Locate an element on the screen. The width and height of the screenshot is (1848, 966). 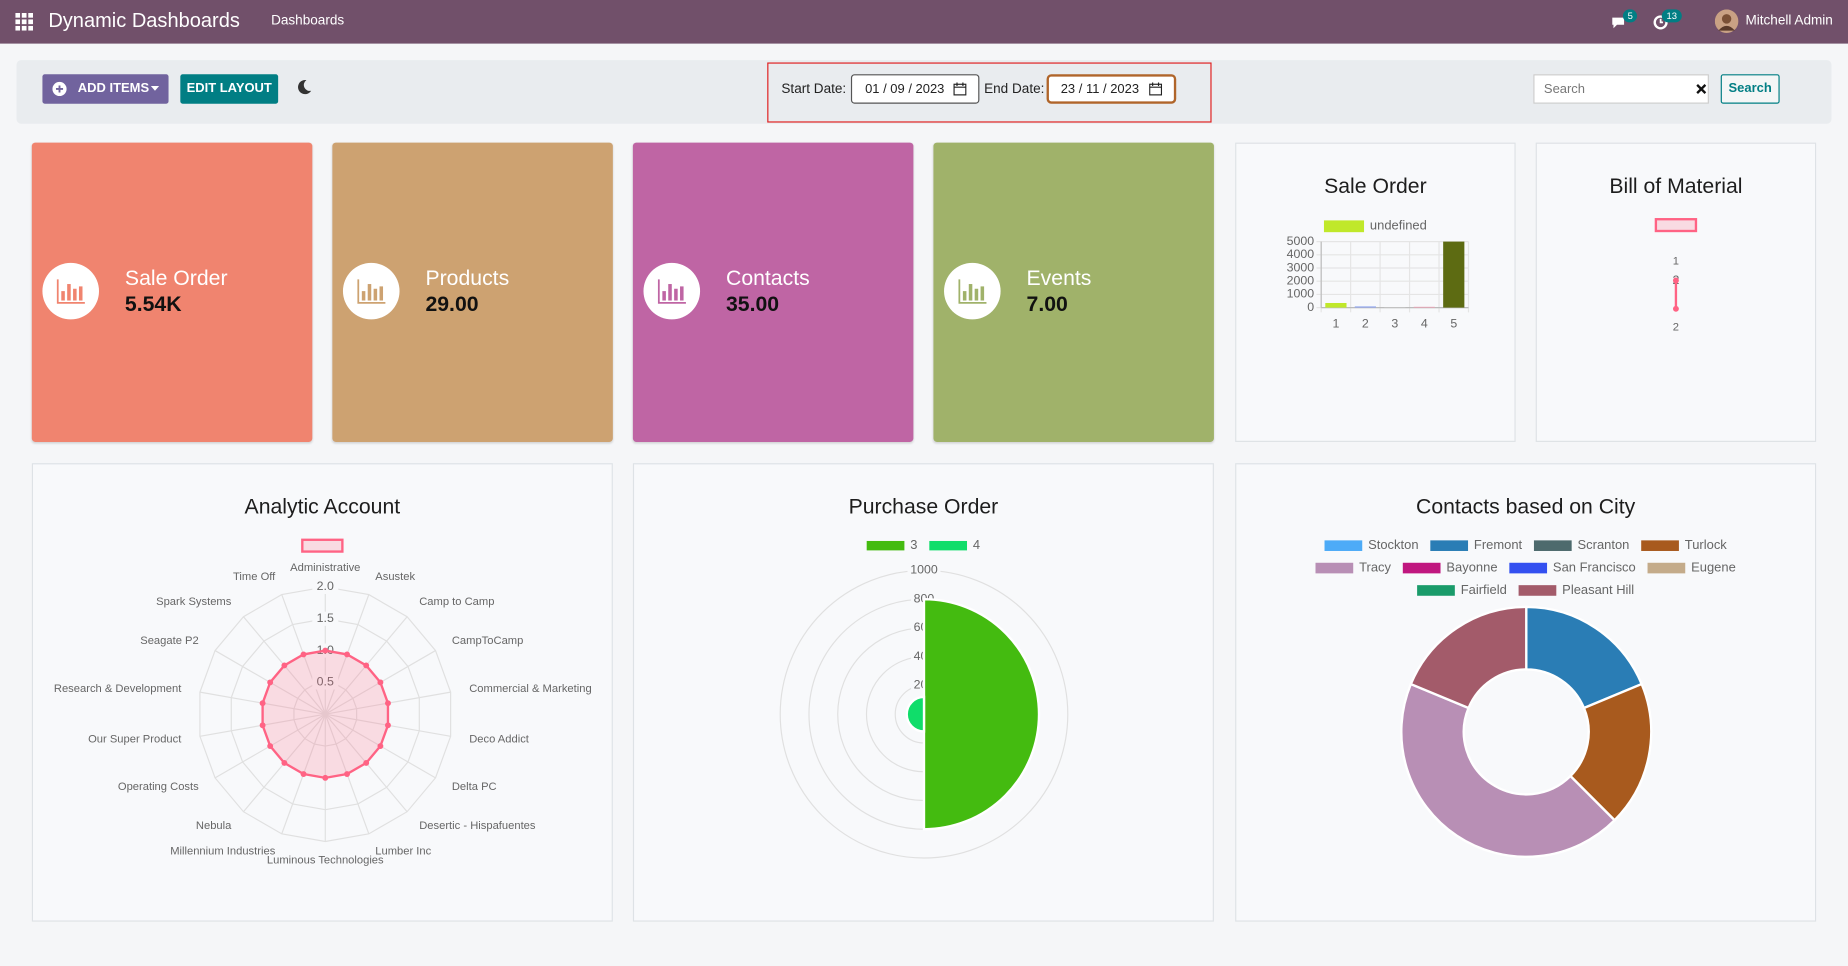
messages-badge: 5 is located at coordinates (1630, 16).